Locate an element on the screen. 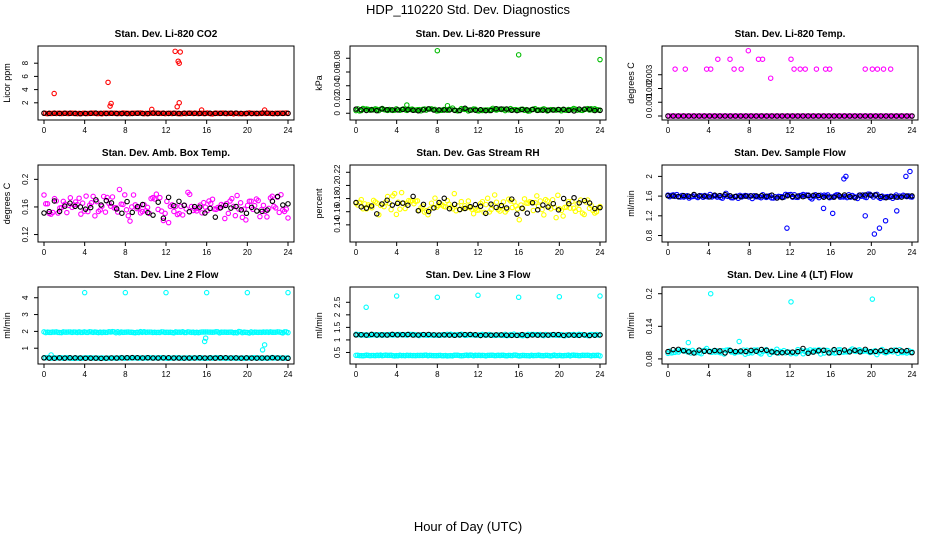 Image resolution: width=936 pixels, height=540 pixels. y-tick-label: 1.6 is located at coordinates (649, 196).